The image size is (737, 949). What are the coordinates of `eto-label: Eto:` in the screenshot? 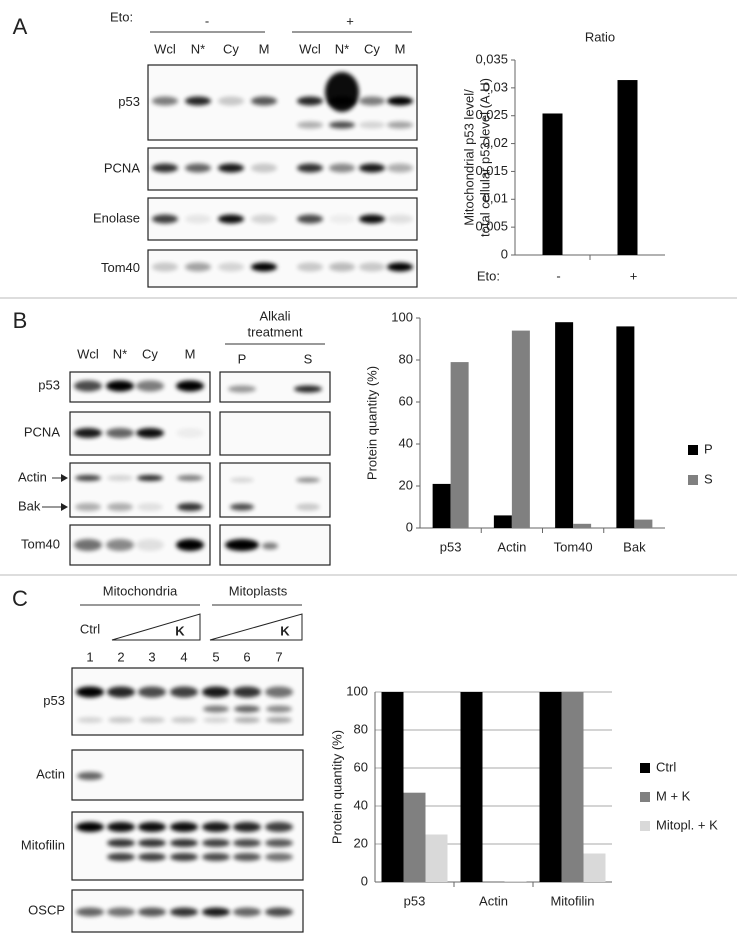 It's located at (121, 16).